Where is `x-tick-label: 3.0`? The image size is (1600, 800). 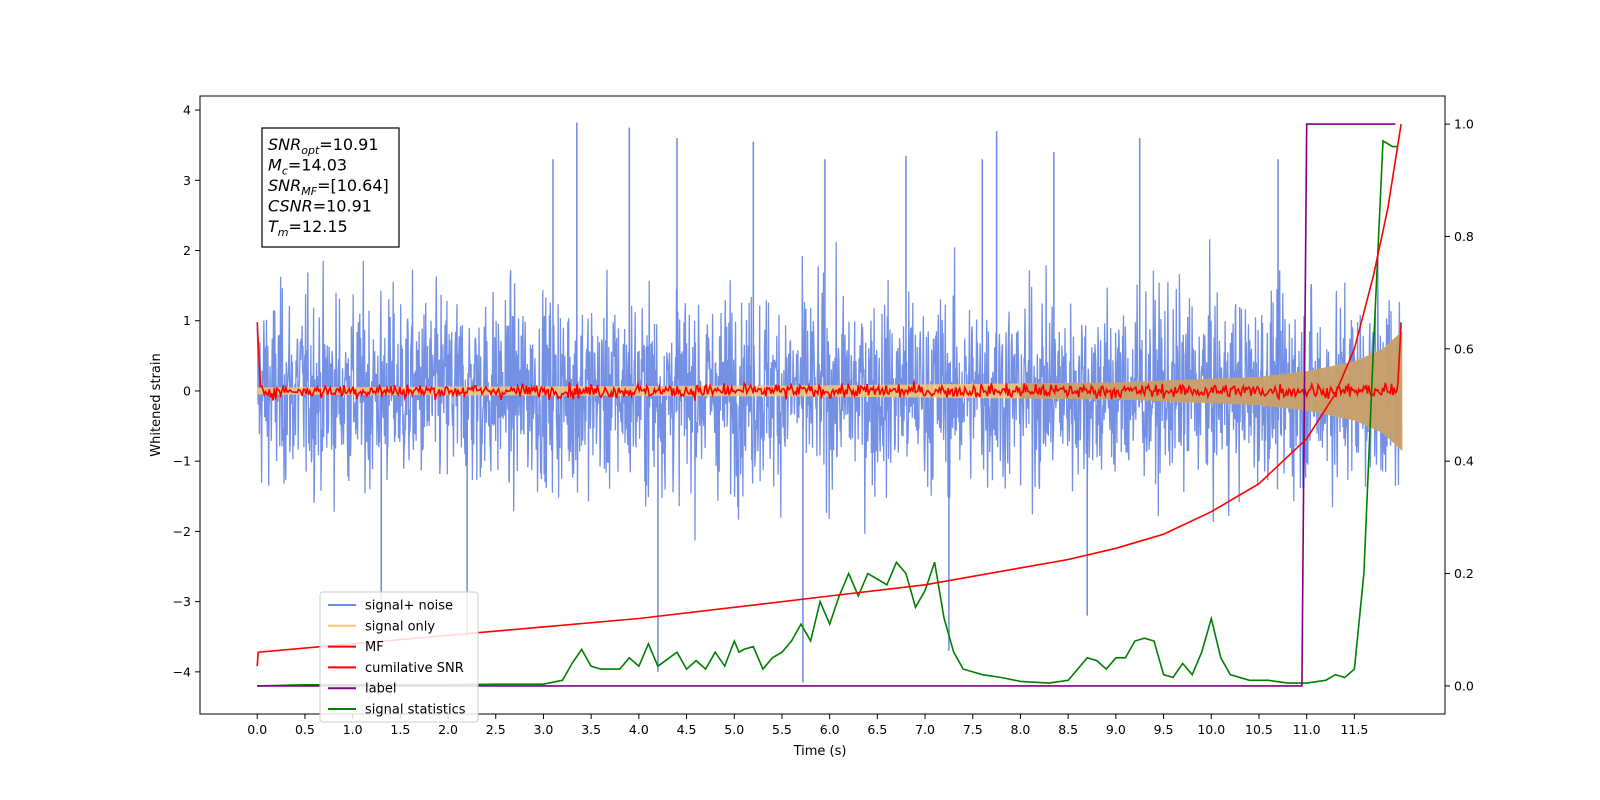 x-tick-label: 3.0 is located at coordinates (544, 729).